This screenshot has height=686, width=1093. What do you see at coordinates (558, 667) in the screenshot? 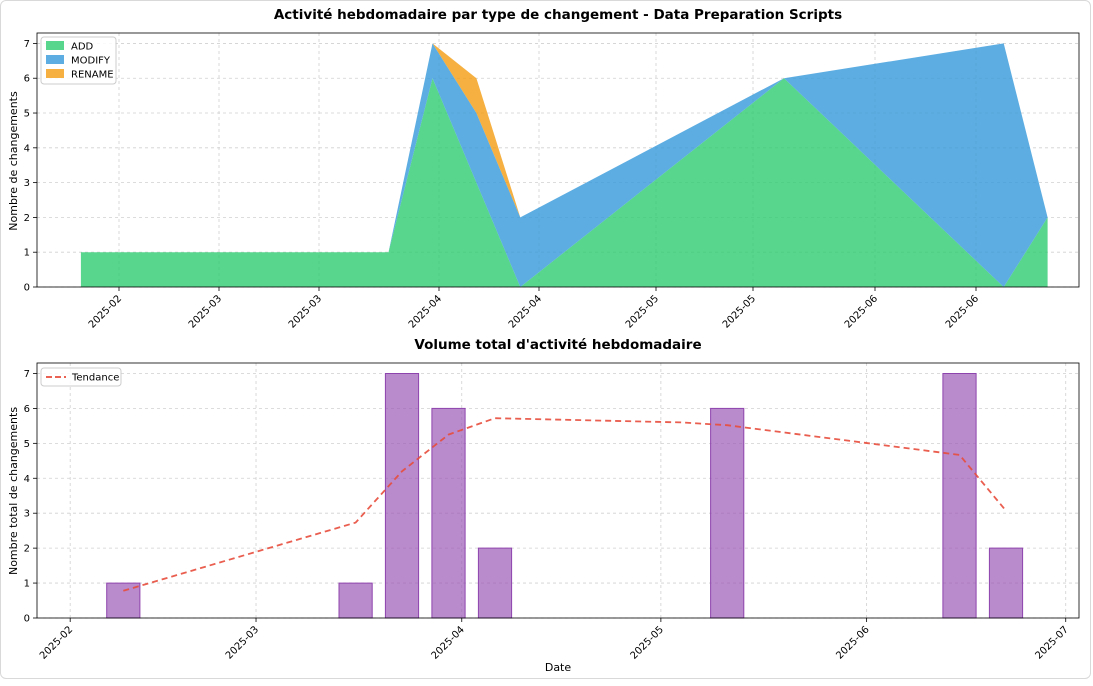
I see `bar-chart-x-label: Date` at bounding box center [558, 667].